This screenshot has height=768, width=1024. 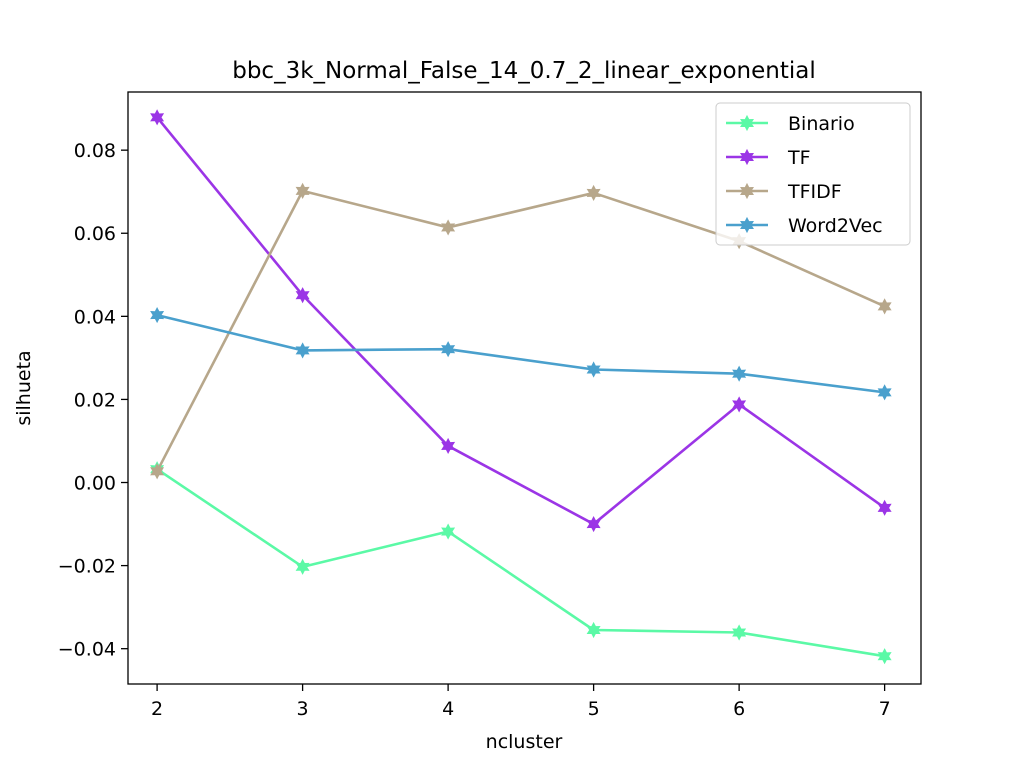 I want to click on y-tick-label: 0.02, so click(x=95, y=400).